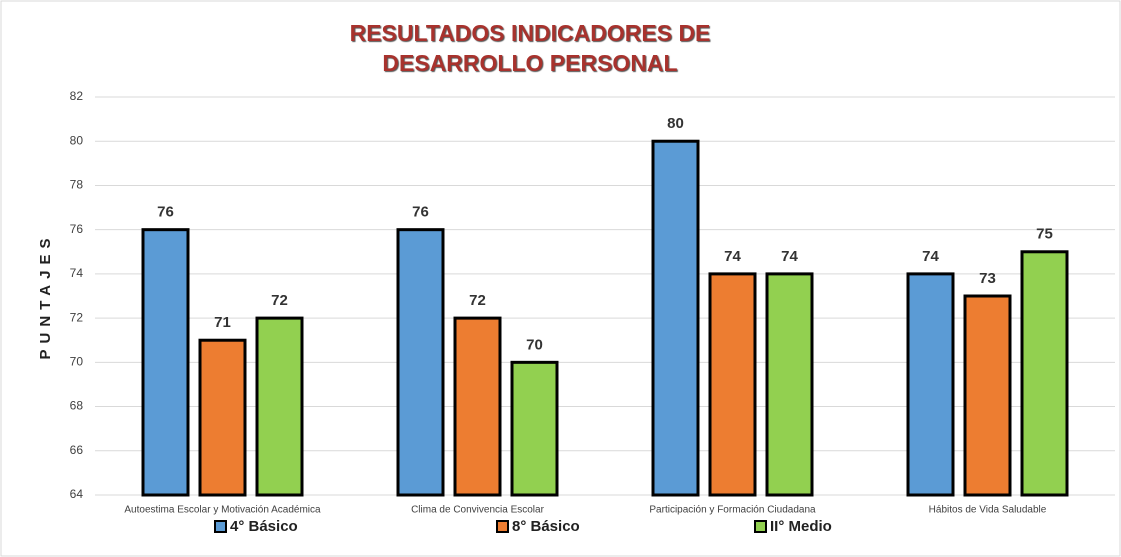  What do you see at coordinates (77, 185) in the screenshot?
I see `y-tick-label: 78` at bounding box center [77, 185].